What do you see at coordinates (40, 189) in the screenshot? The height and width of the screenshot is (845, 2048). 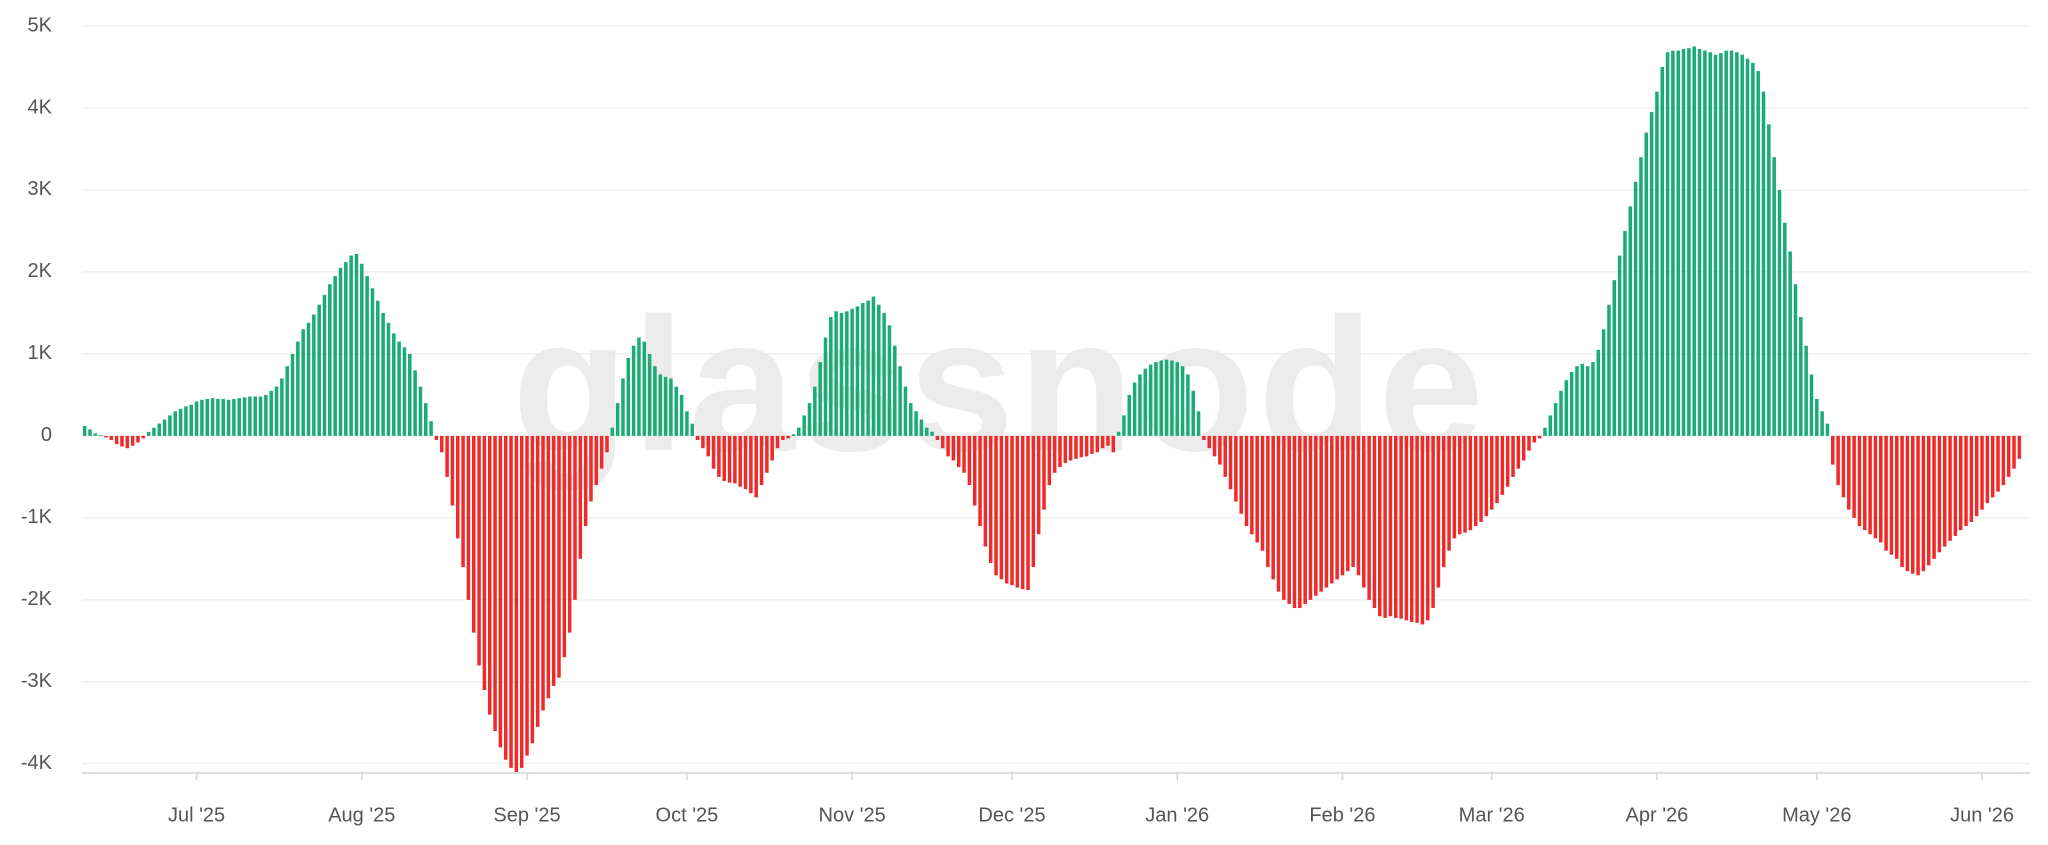 I see `y-tick-label: 3K` at bounding box center [40, 189].